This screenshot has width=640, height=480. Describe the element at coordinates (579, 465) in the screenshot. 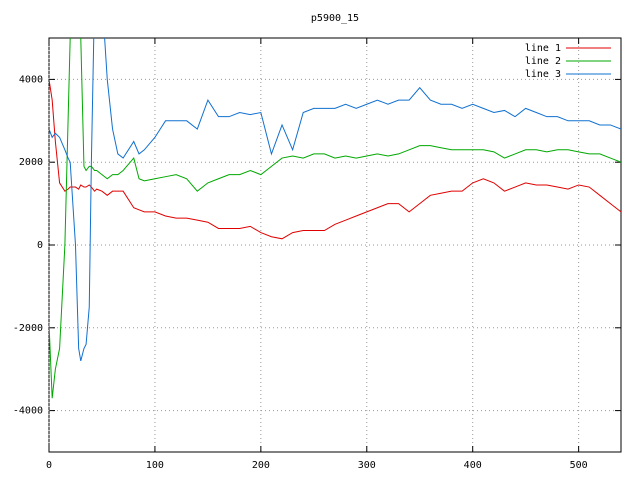

I see `x-tick-label: 500` at that location.